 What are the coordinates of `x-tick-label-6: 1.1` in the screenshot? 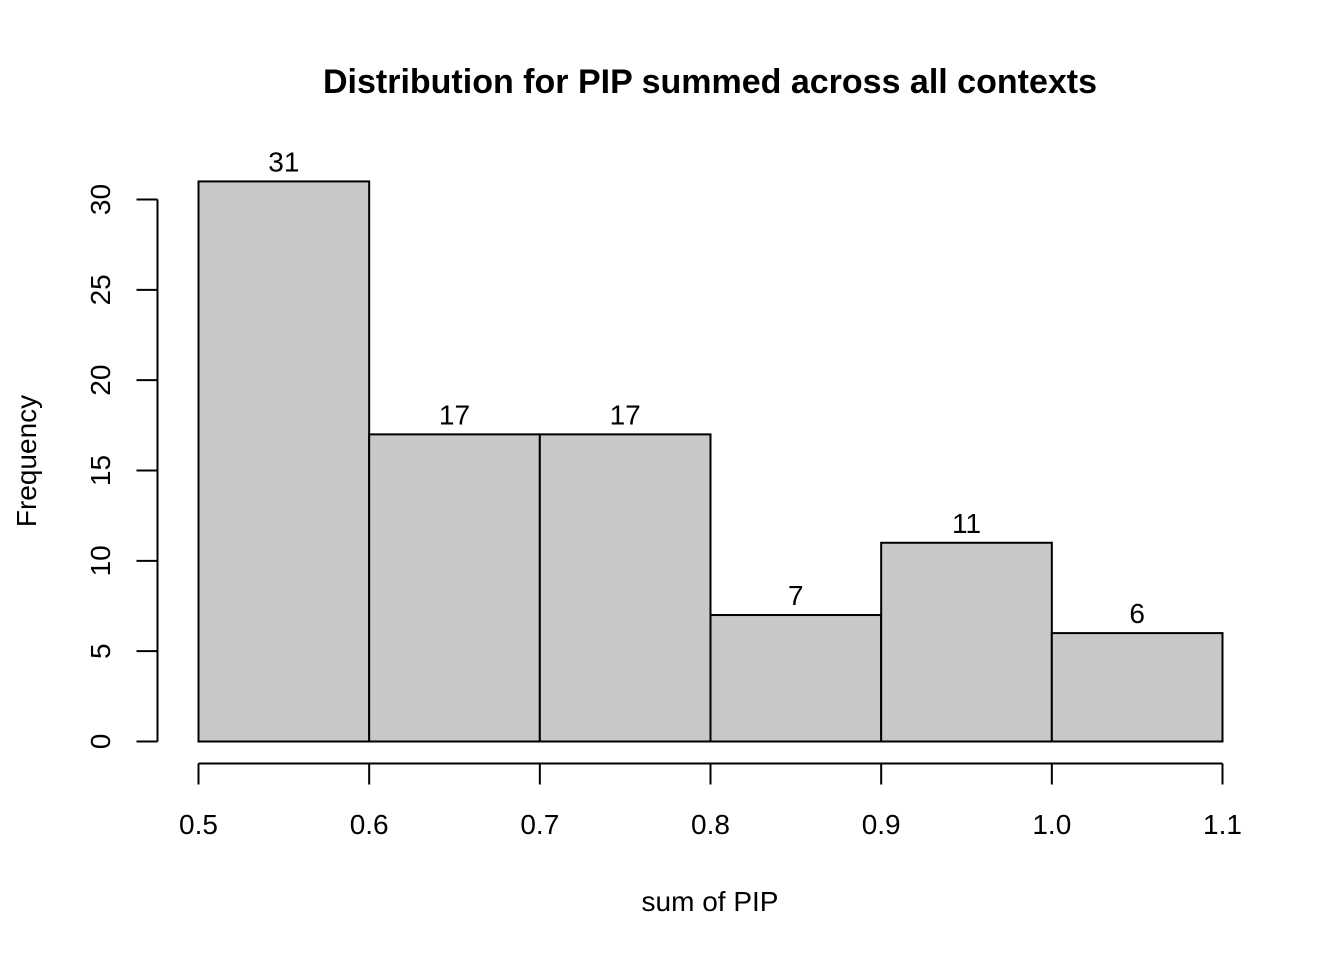 It's located at (1222, 824).